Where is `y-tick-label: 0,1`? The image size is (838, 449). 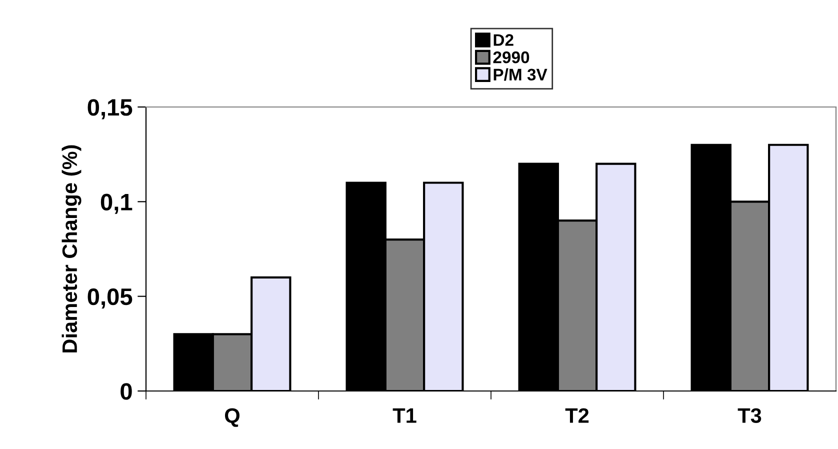
y-tick-label: 0,1 is located at coordinates (116, 204).